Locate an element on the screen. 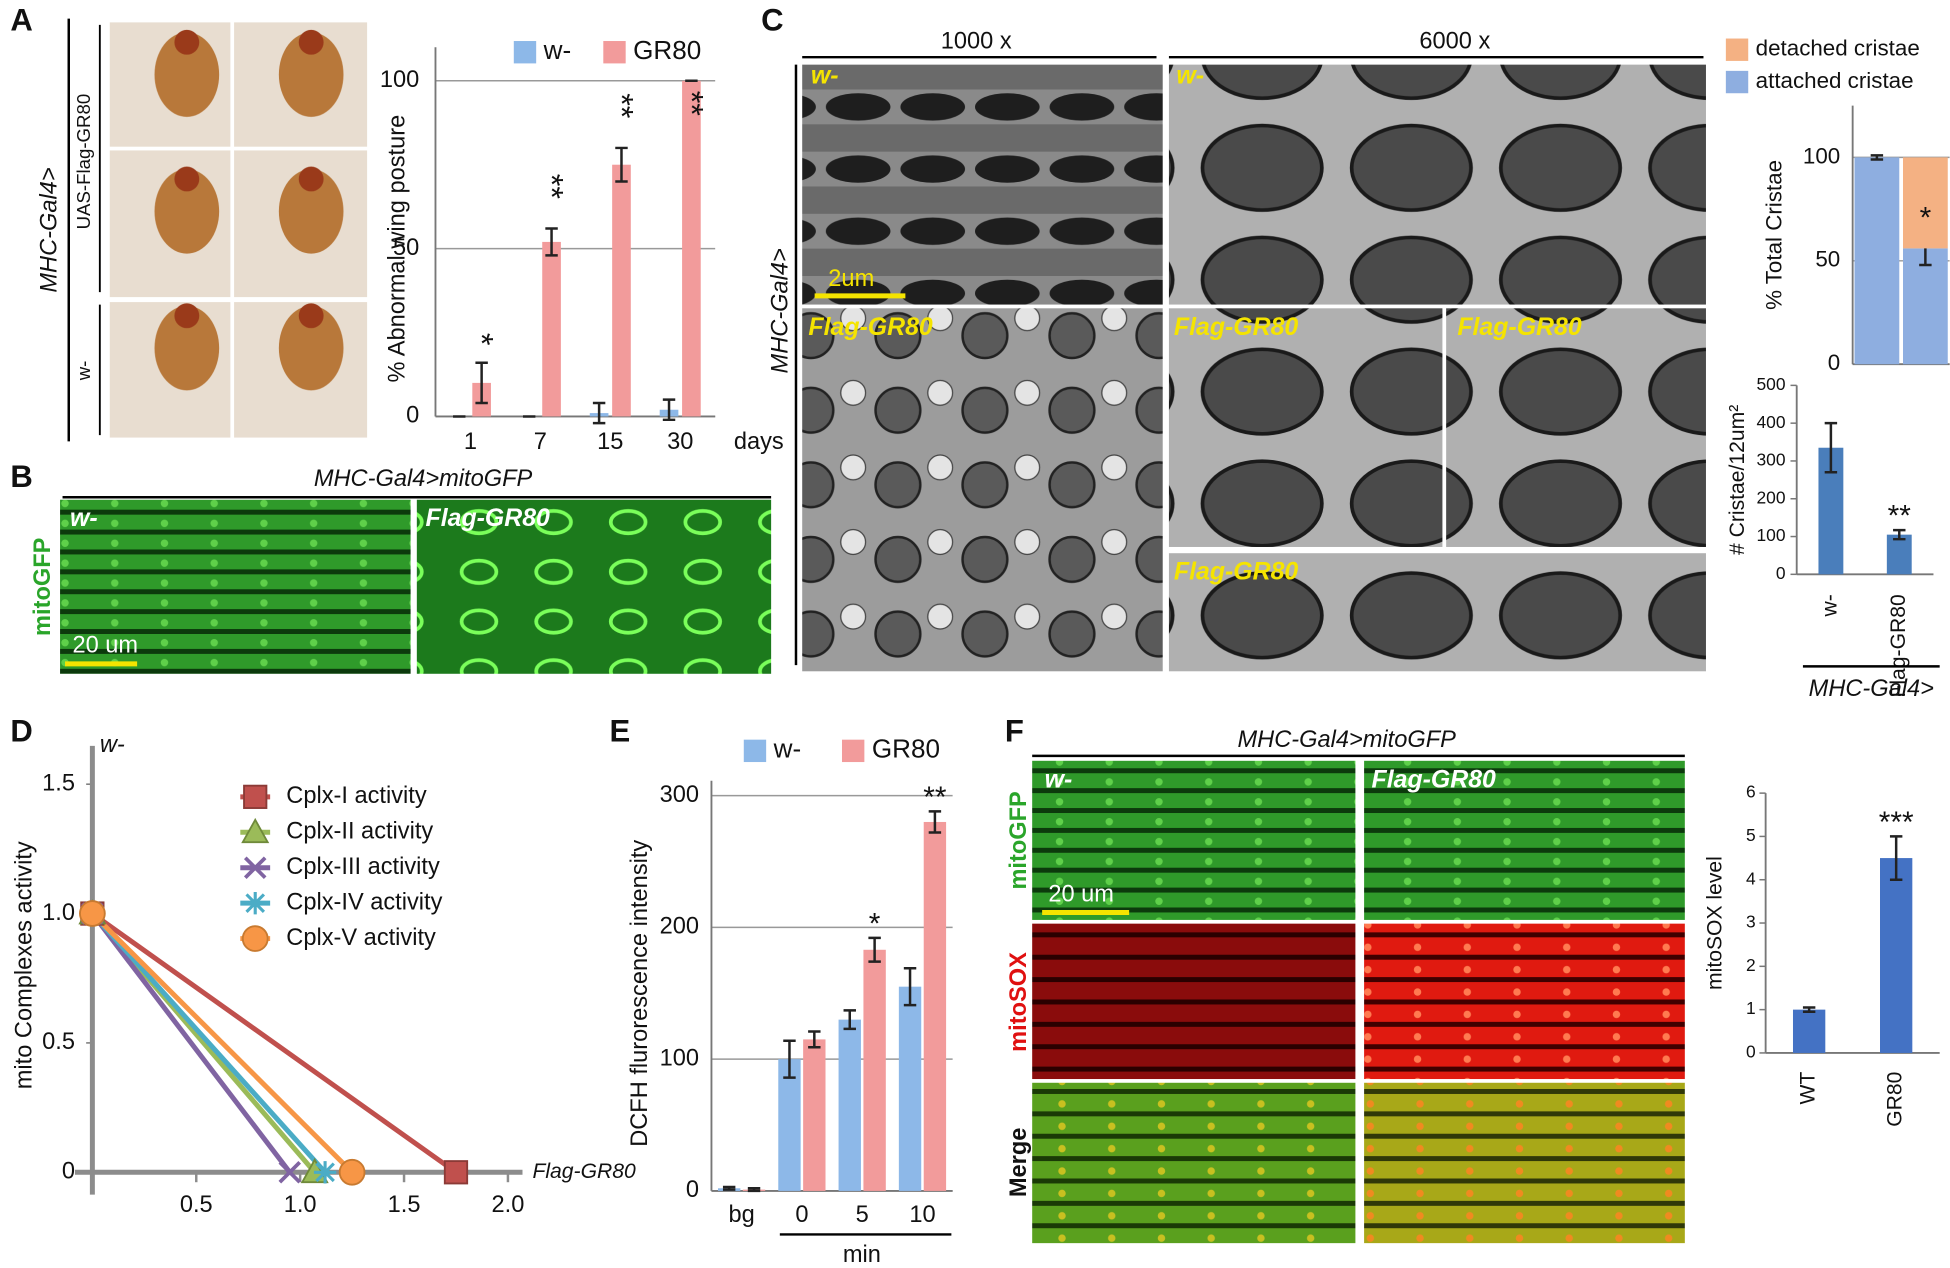 This screenshot has height=1268, width=1950. legend-label: Cplx-V activity is located at coordinates (361, 938).